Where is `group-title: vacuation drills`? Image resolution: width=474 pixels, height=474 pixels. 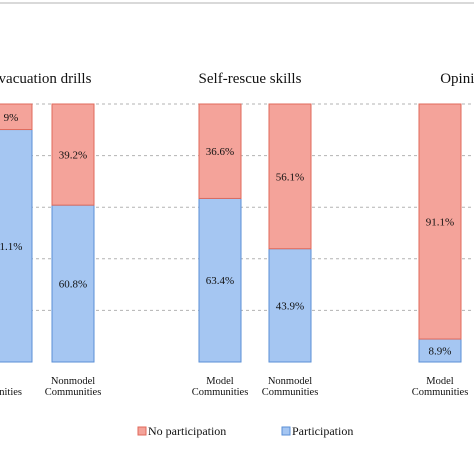
group-title: vacuation drills is located at coordinates (46, 79).